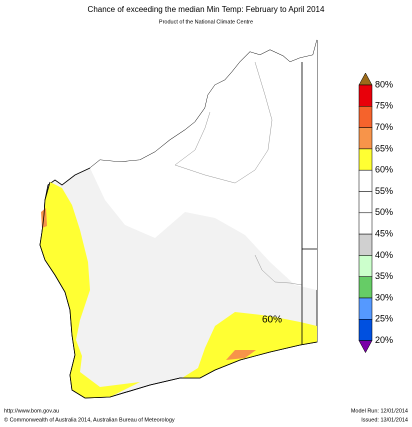  What do you see at coordinates (272, 320) in the screenshot?
I see `map-annotation: 60%` at bounding box center [272, 320].